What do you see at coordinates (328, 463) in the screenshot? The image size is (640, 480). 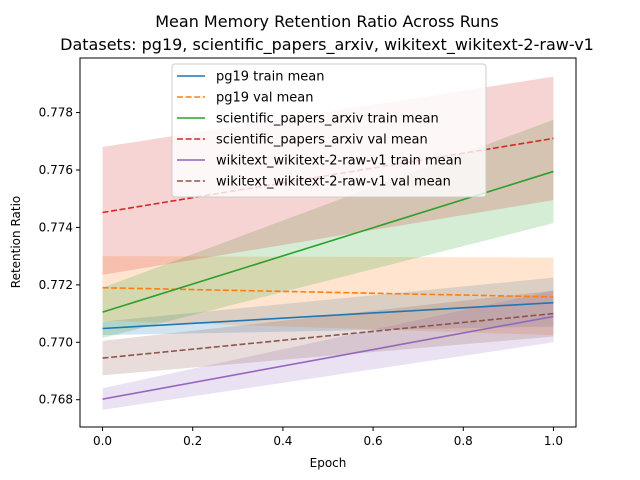 I see `x-axis-label: Epoch` at bounding box center [328, 463].